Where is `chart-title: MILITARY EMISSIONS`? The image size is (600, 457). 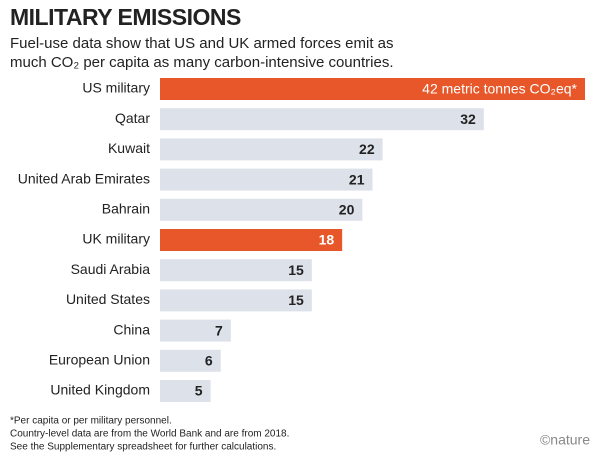
chart-title: MILITARY EMISSIONS is located at coordinates (125, 17).